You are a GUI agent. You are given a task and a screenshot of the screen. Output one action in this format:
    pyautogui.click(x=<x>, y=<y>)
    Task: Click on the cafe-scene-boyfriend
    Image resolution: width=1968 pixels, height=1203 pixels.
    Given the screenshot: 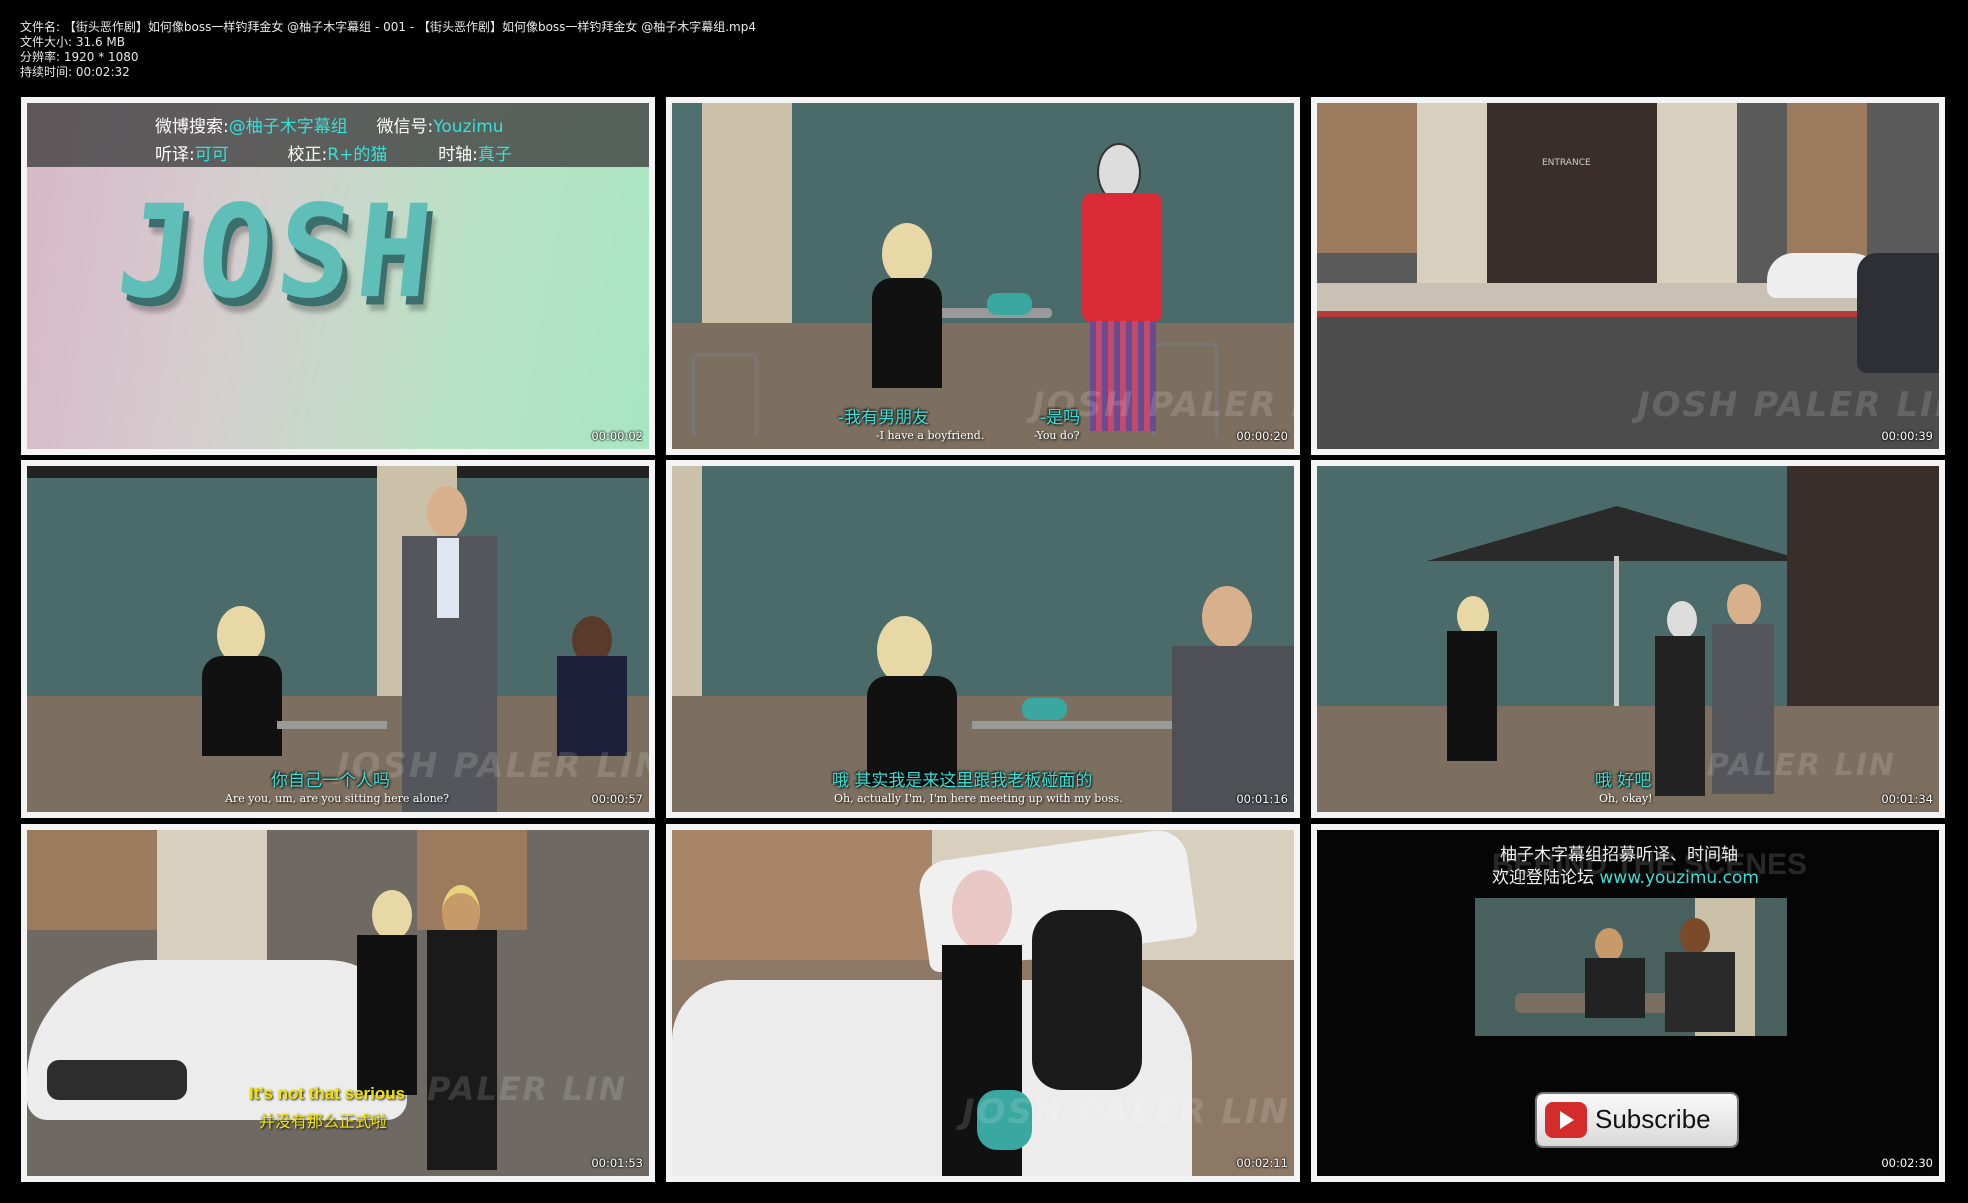 What is the action you would take?
    pyautogui.click(x=983, y=276)
    